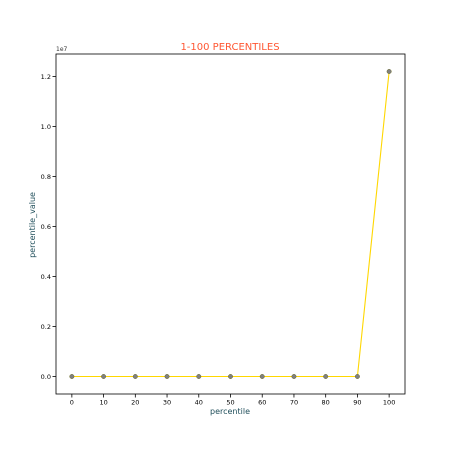 Image resolution: width=450 pixels, height=455 pixels. I want to click on y-offset-label: 1e7, so click(62, 49).